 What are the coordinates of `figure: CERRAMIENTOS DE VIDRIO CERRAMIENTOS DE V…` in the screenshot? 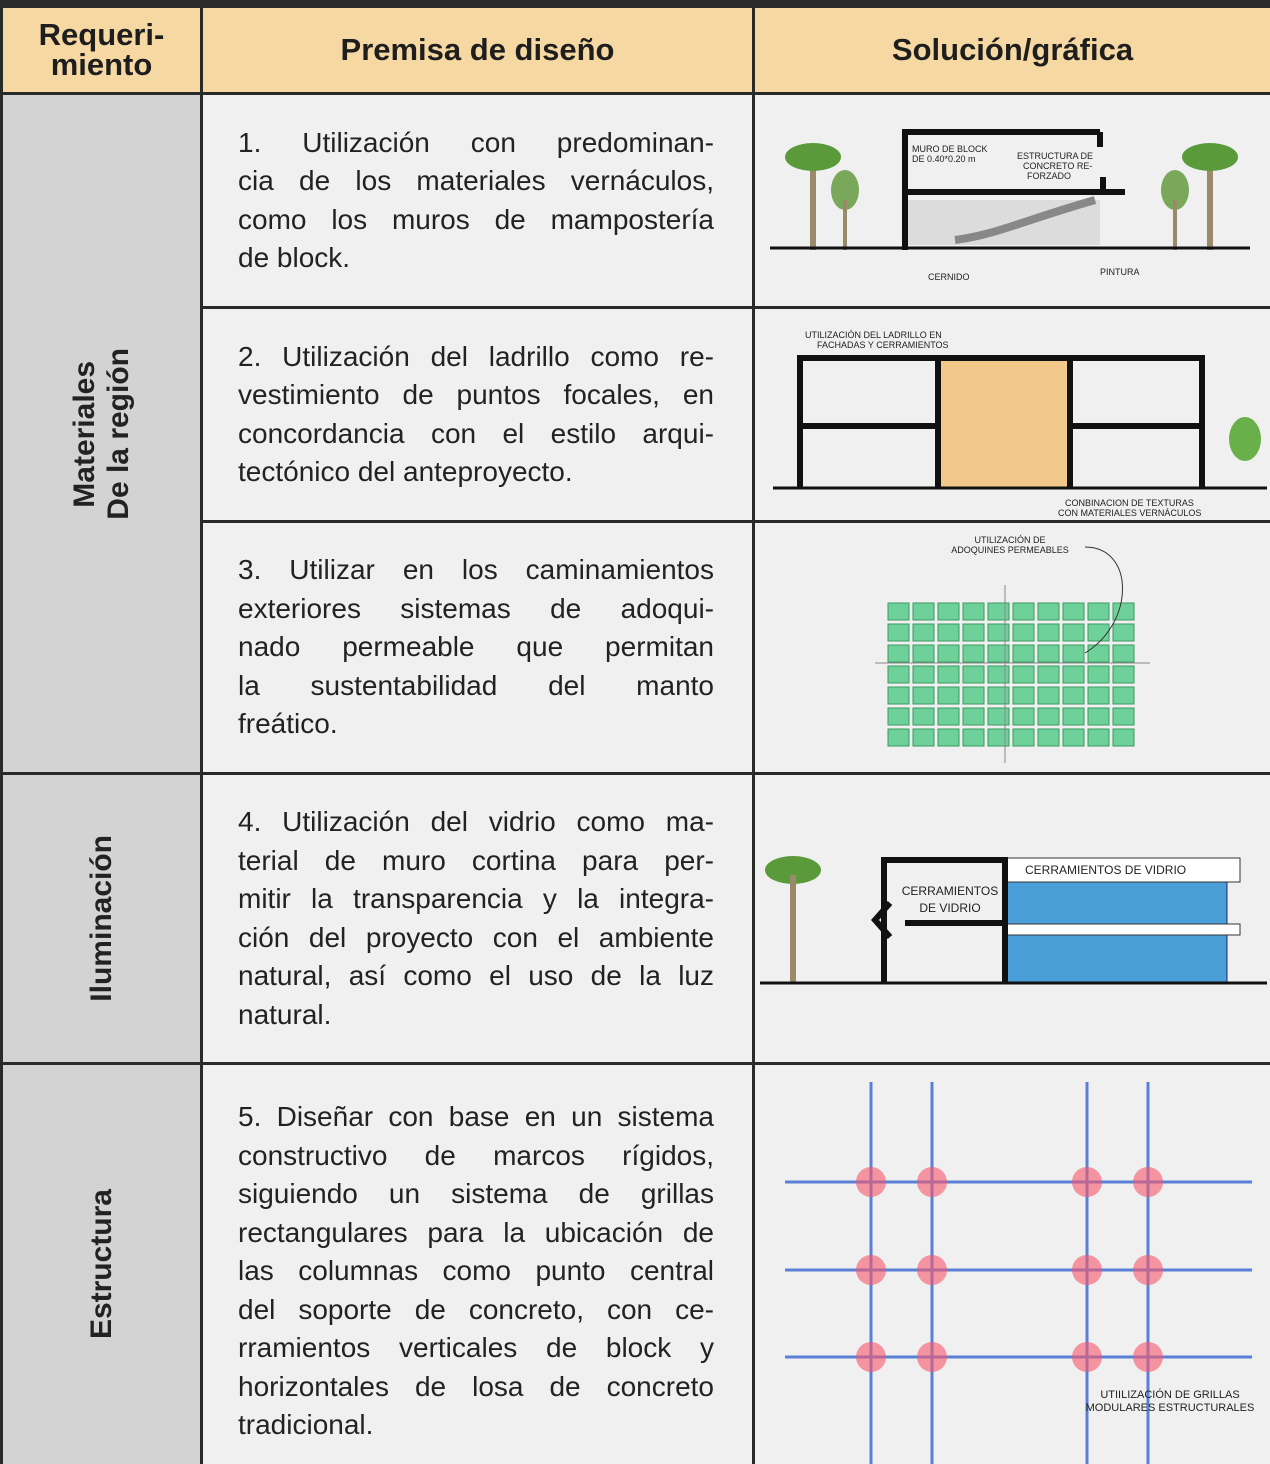 It's located at (1013, 920).